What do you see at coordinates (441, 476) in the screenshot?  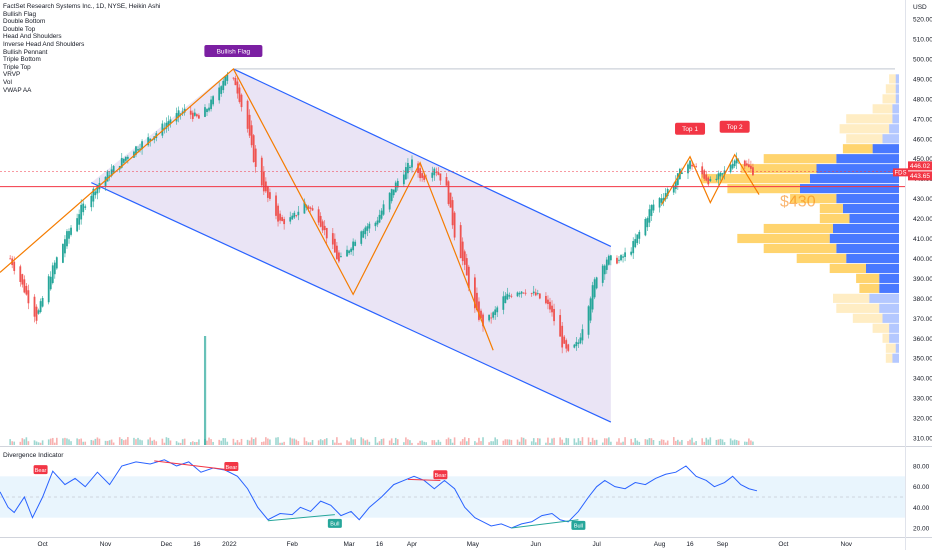 I see `divergence-tag-label: Bear` at bounding box center [441, 476].